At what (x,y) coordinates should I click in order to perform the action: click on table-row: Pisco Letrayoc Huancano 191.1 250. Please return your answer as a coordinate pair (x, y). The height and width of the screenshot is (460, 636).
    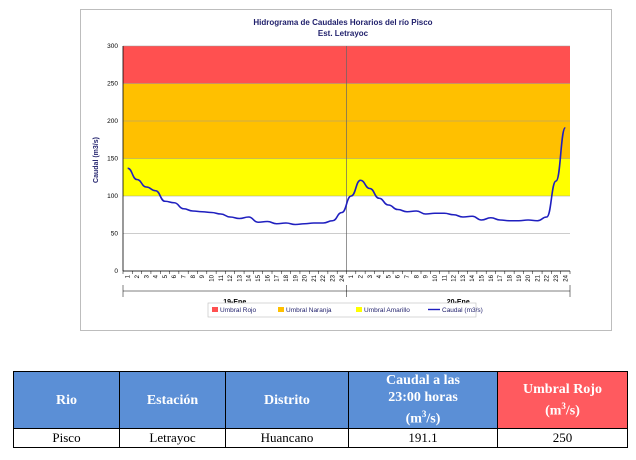
    Looking at the image, I should click on (320, 438).